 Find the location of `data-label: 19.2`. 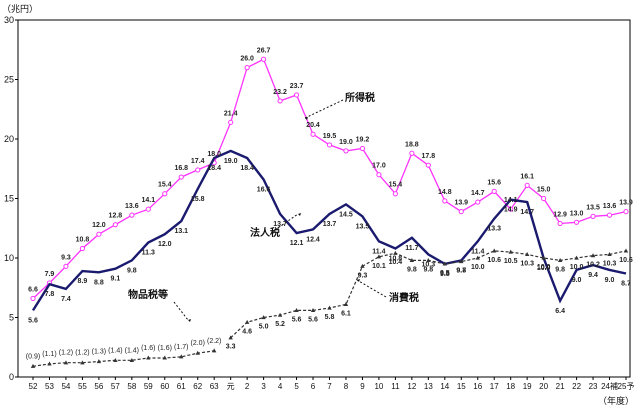

data-label: 19.2 is located at coordinates (363, 140).